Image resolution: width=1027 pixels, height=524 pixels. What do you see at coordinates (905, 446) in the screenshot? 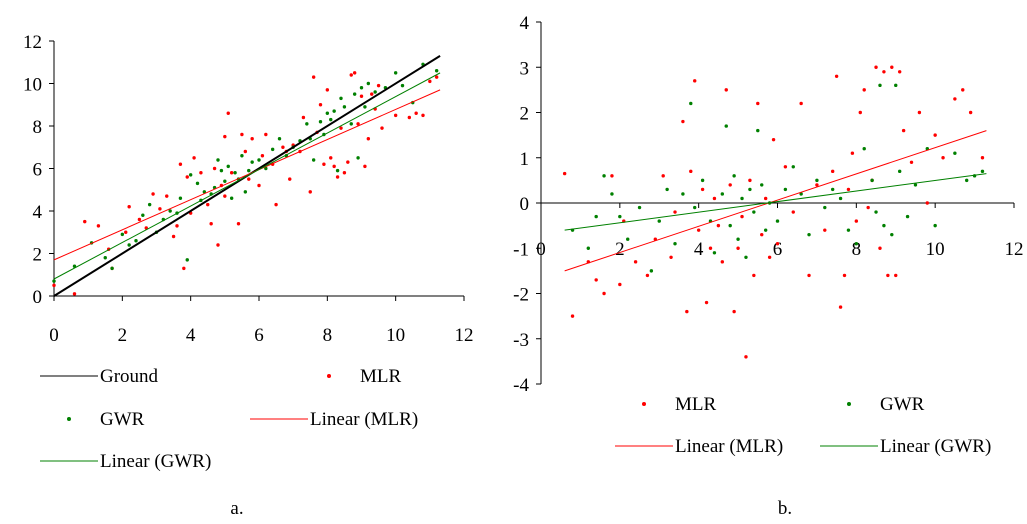
I see `legend-item: Linear (GWR)` at bounding box center [905, 446].